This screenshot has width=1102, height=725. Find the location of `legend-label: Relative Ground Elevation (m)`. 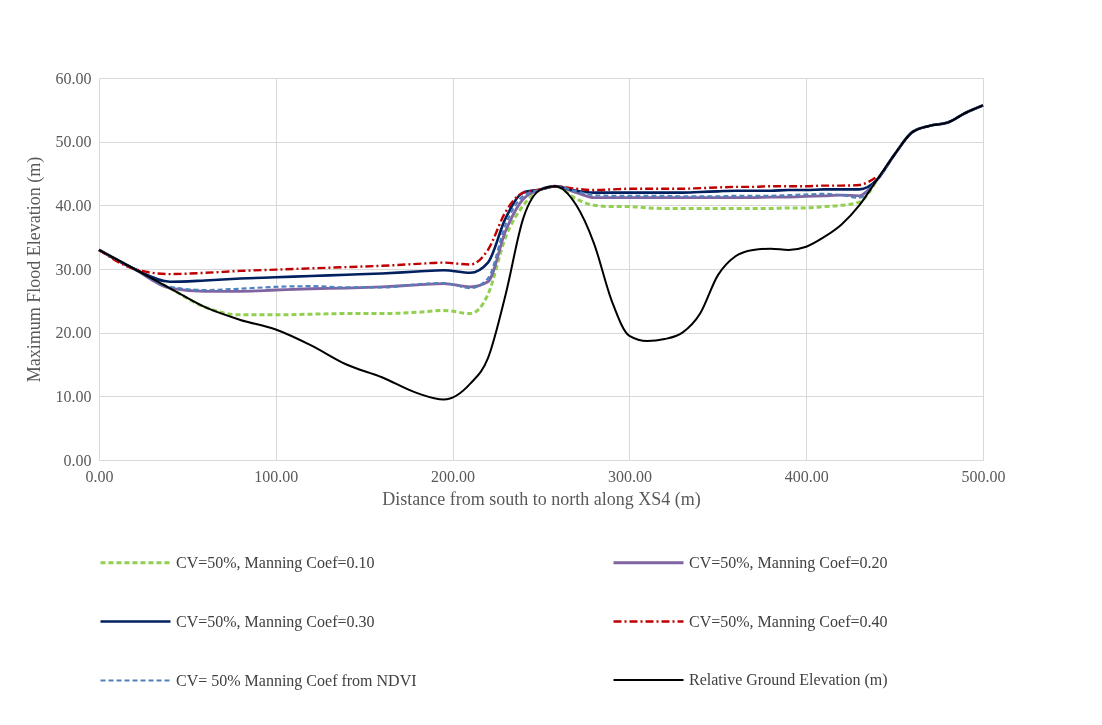

legend-label: Relative Ground Elevation (m) is located at coordinates (788, 680).